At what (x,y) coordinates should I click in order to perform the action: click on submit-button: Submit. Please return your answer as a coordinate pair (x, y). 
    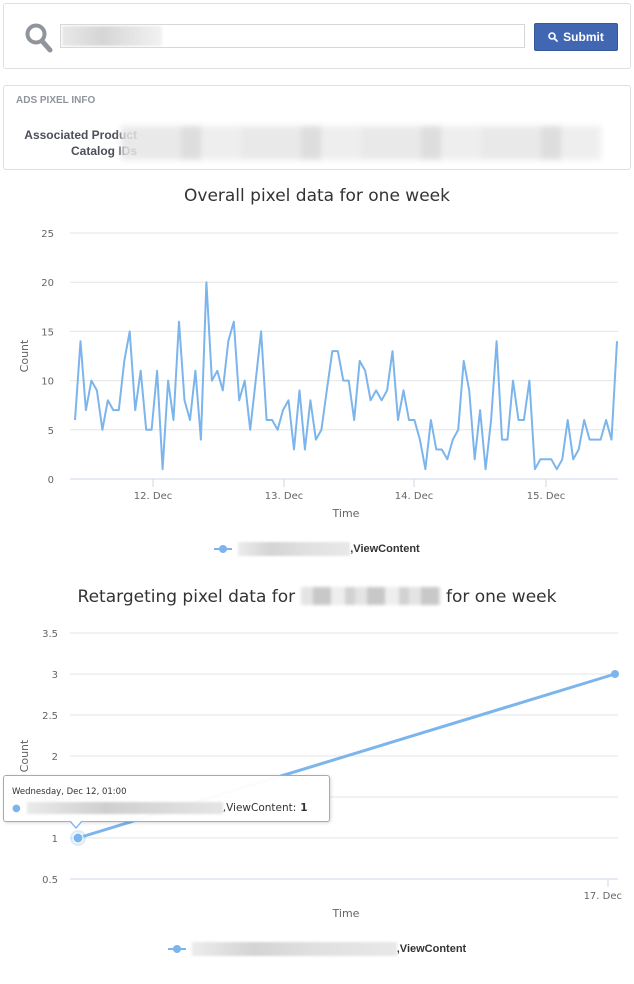
    Looking at the image, I should click on (576, 37).